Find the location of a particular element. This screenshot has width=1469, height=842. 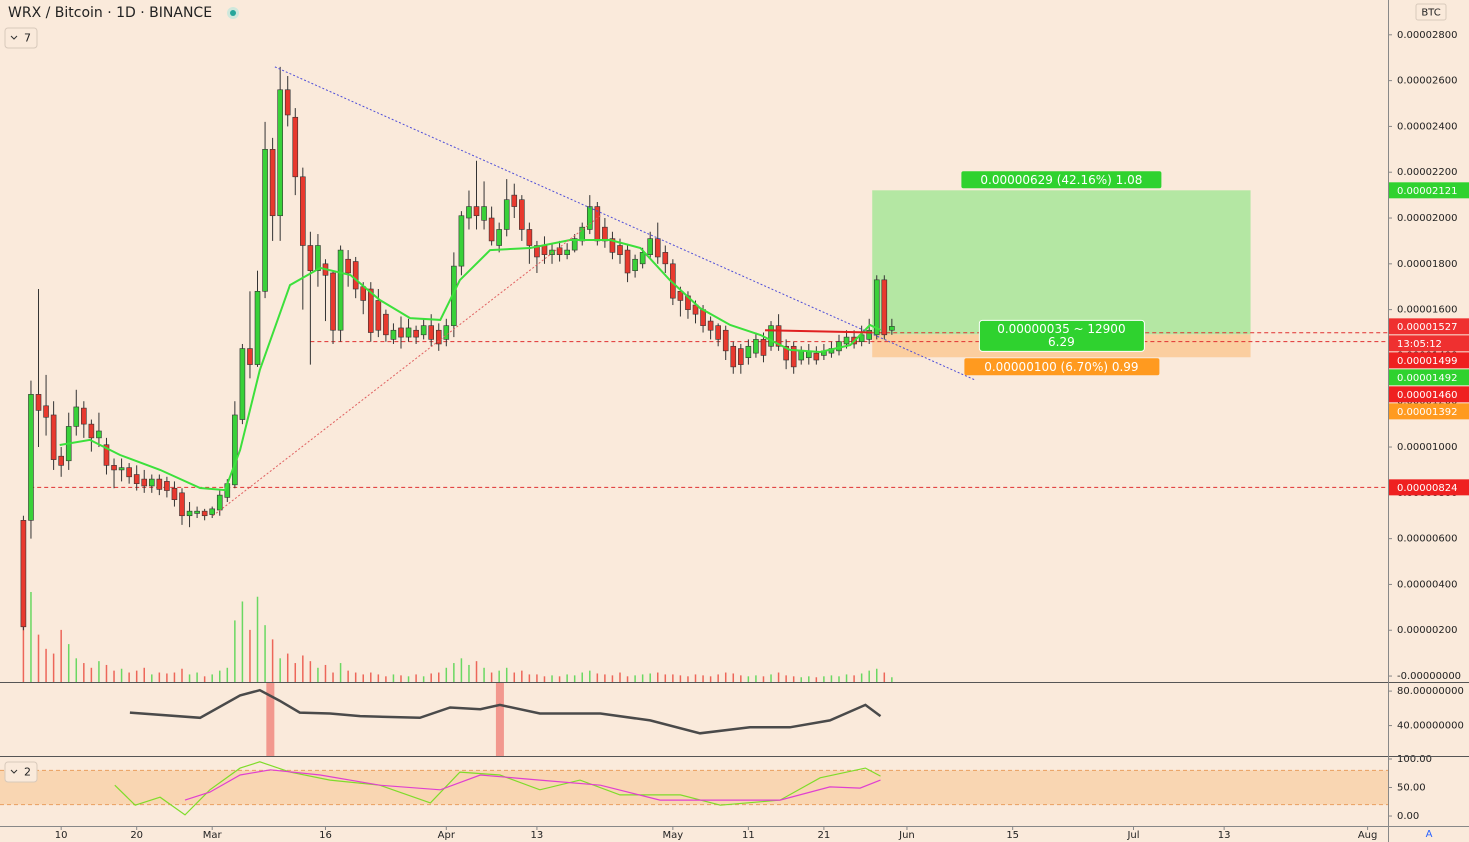

symbol-title: WRX / Bitcoin · 1D · BINANCE is located at coordinates (110, 13).